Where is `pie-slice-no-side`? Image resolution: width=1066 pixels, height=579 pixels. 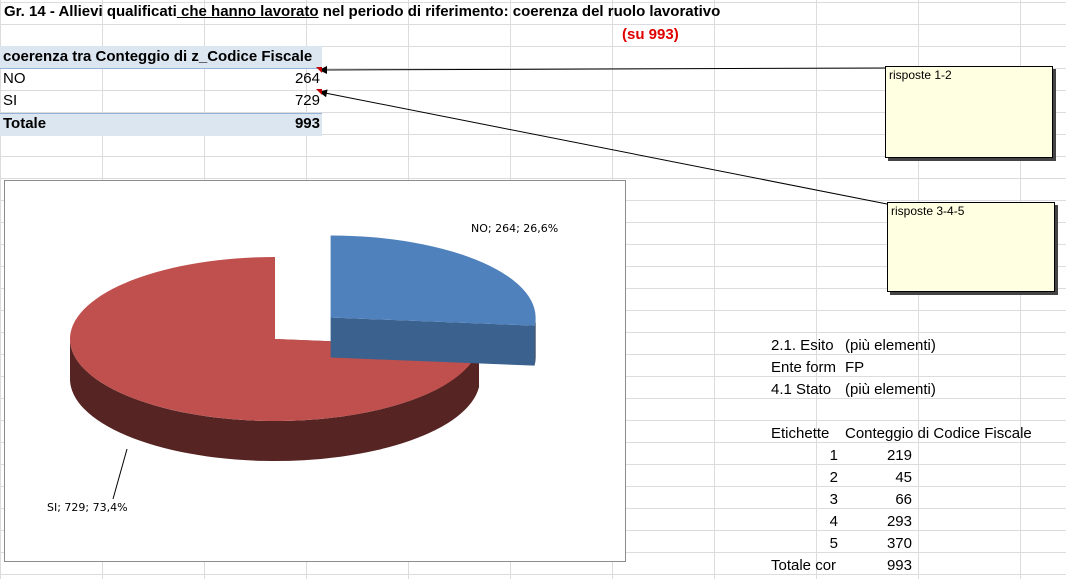
pie-slice-no-side is located at coordinates (432, 341).